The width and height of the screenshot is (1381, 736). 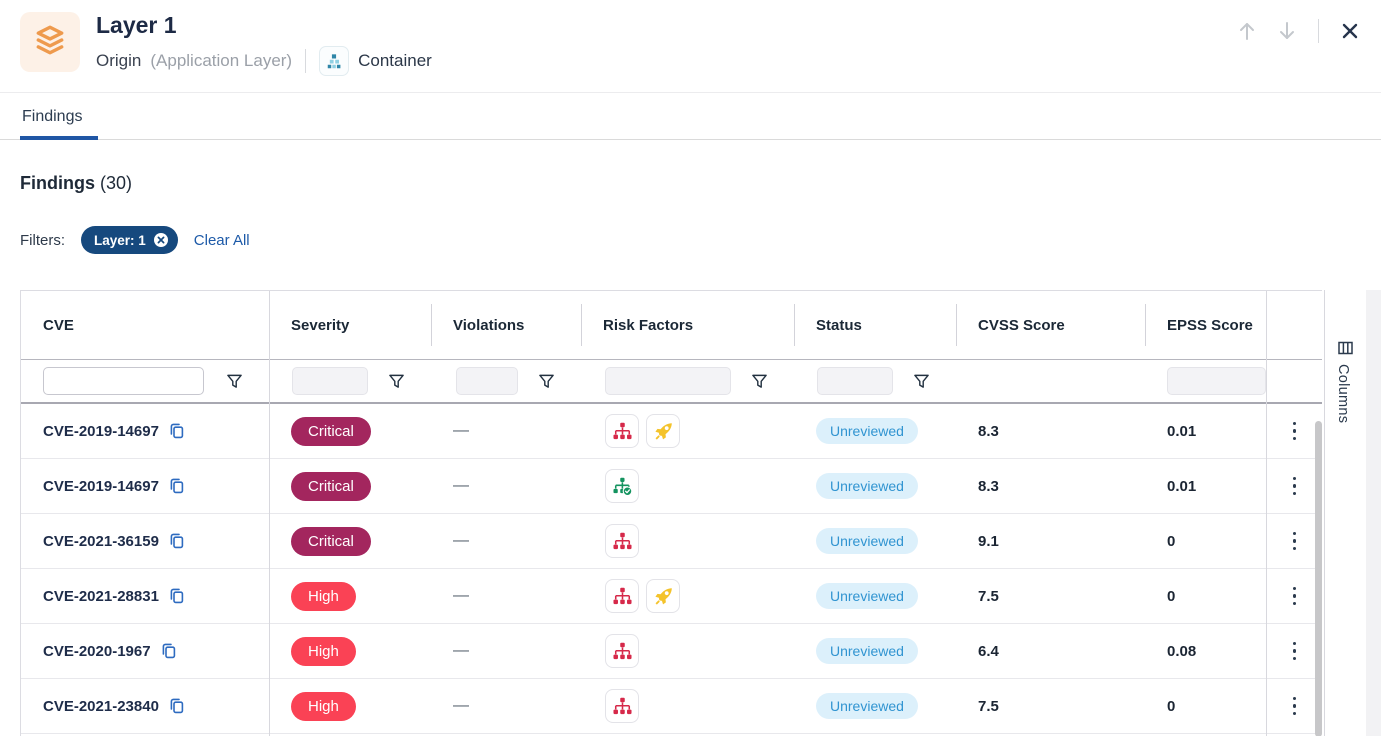 I want to click on tab-findings: Findings, so click(x=52, y=116).